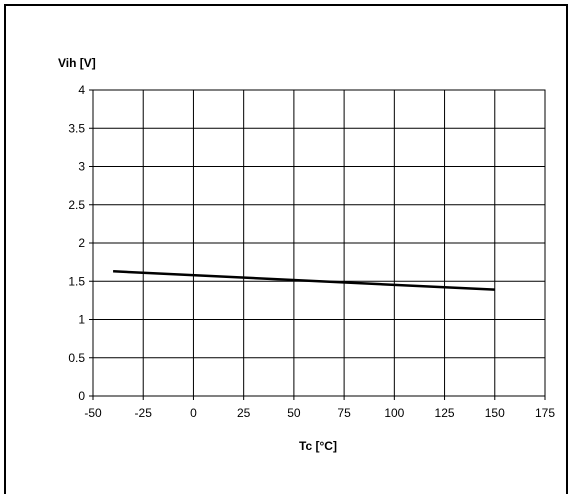 The image size is (570, 494). Describe the element at coordinates (394, 413) in the screenshot. I see `x-tick-label: 100` at that location.